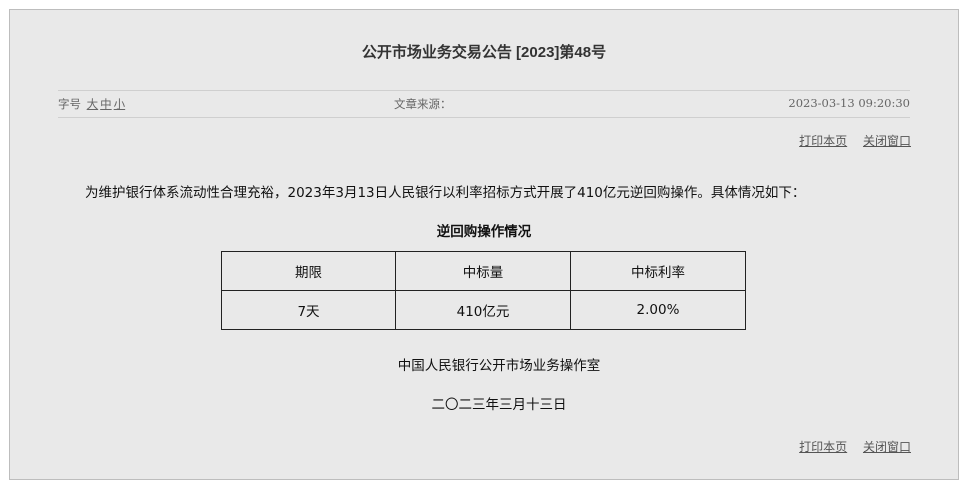 Image resolution: width=968 pixels, height=491 pixels. I want to click on reverse-repo-table: 期限 中标量 中标利率 7天 410亿元 2.00%, so click(483, 290).